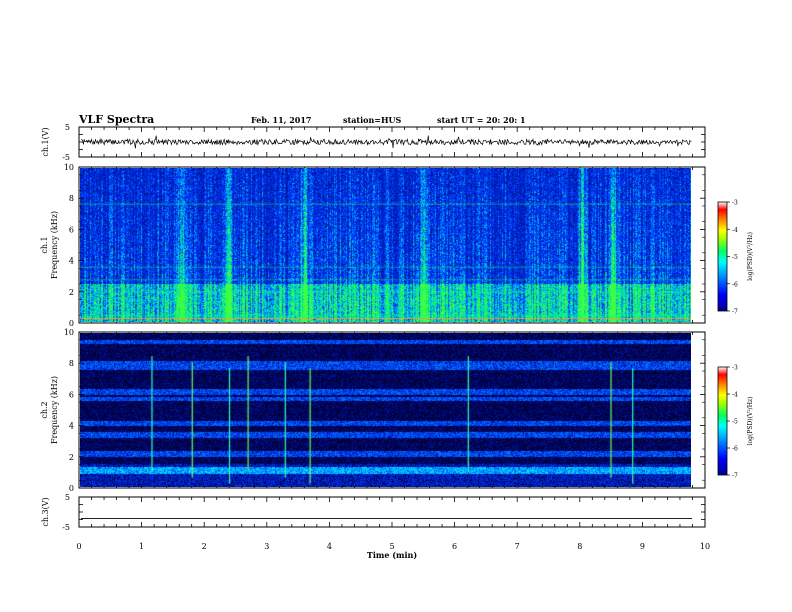 This screenshot has height=612, width=792. I want to click on x-tick-label: 1, so click(141, 546).